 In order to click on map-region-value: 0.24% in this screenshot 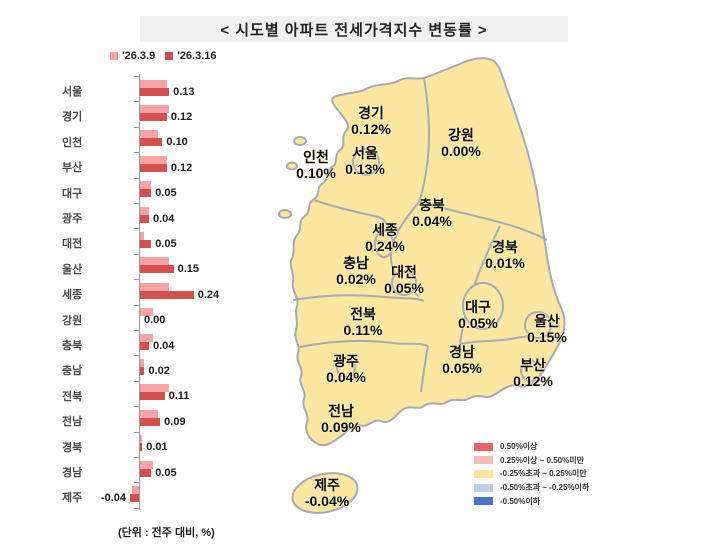, I will do `click(385, 246)`.